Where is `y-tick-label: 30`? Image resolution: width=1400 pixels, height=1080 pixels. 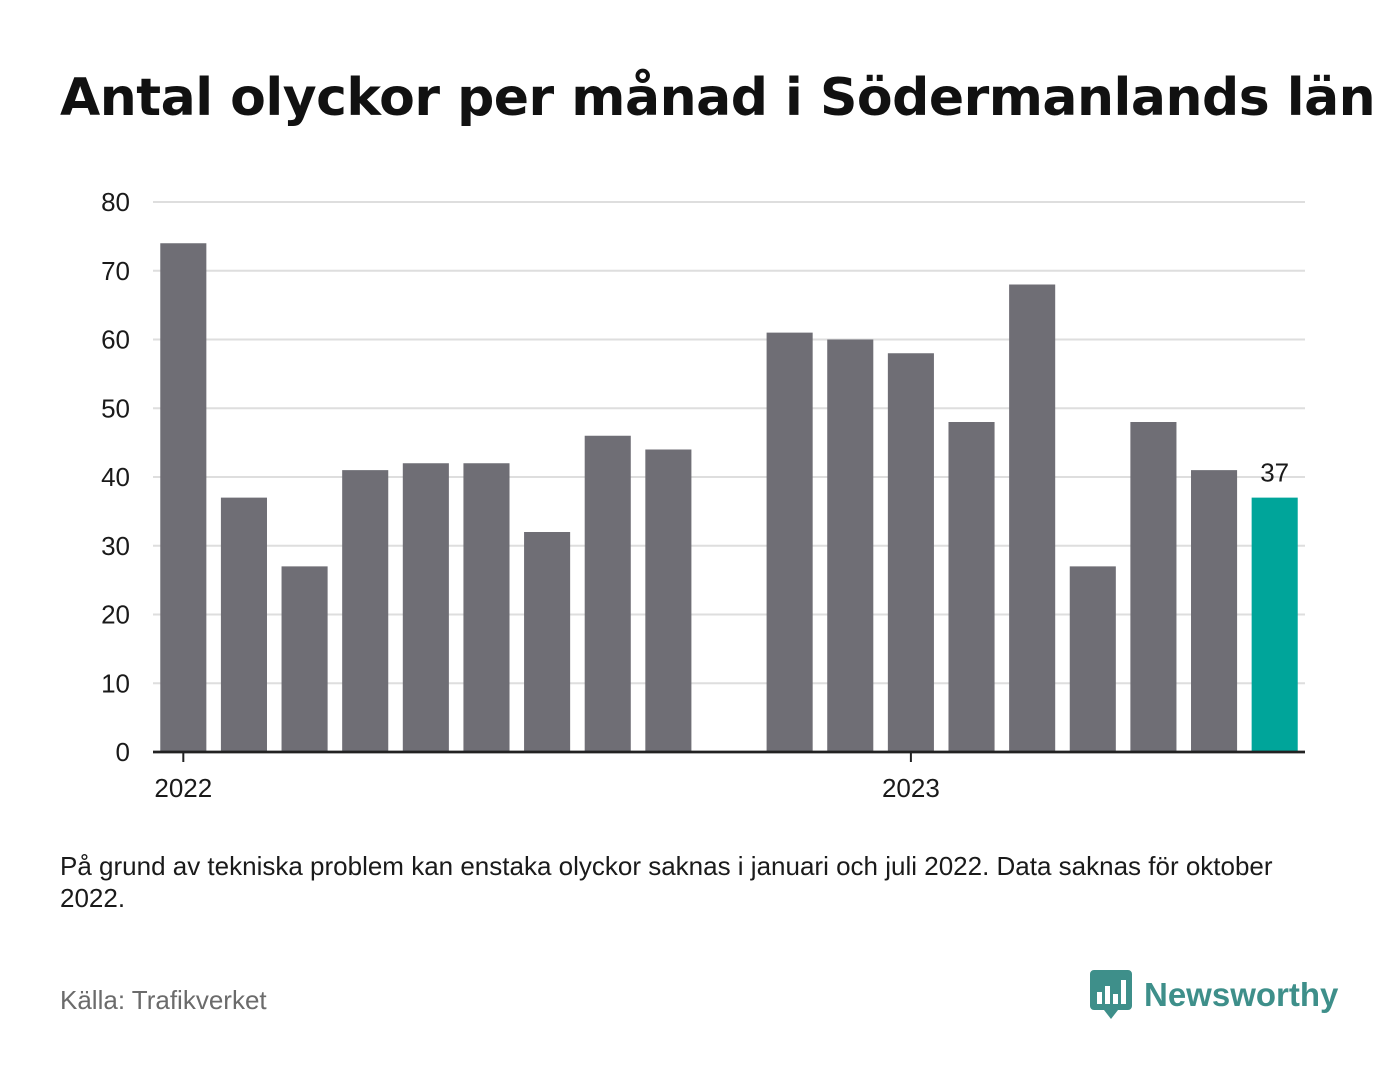
y-tick-label: 30 is located at coordinates (115, 546).